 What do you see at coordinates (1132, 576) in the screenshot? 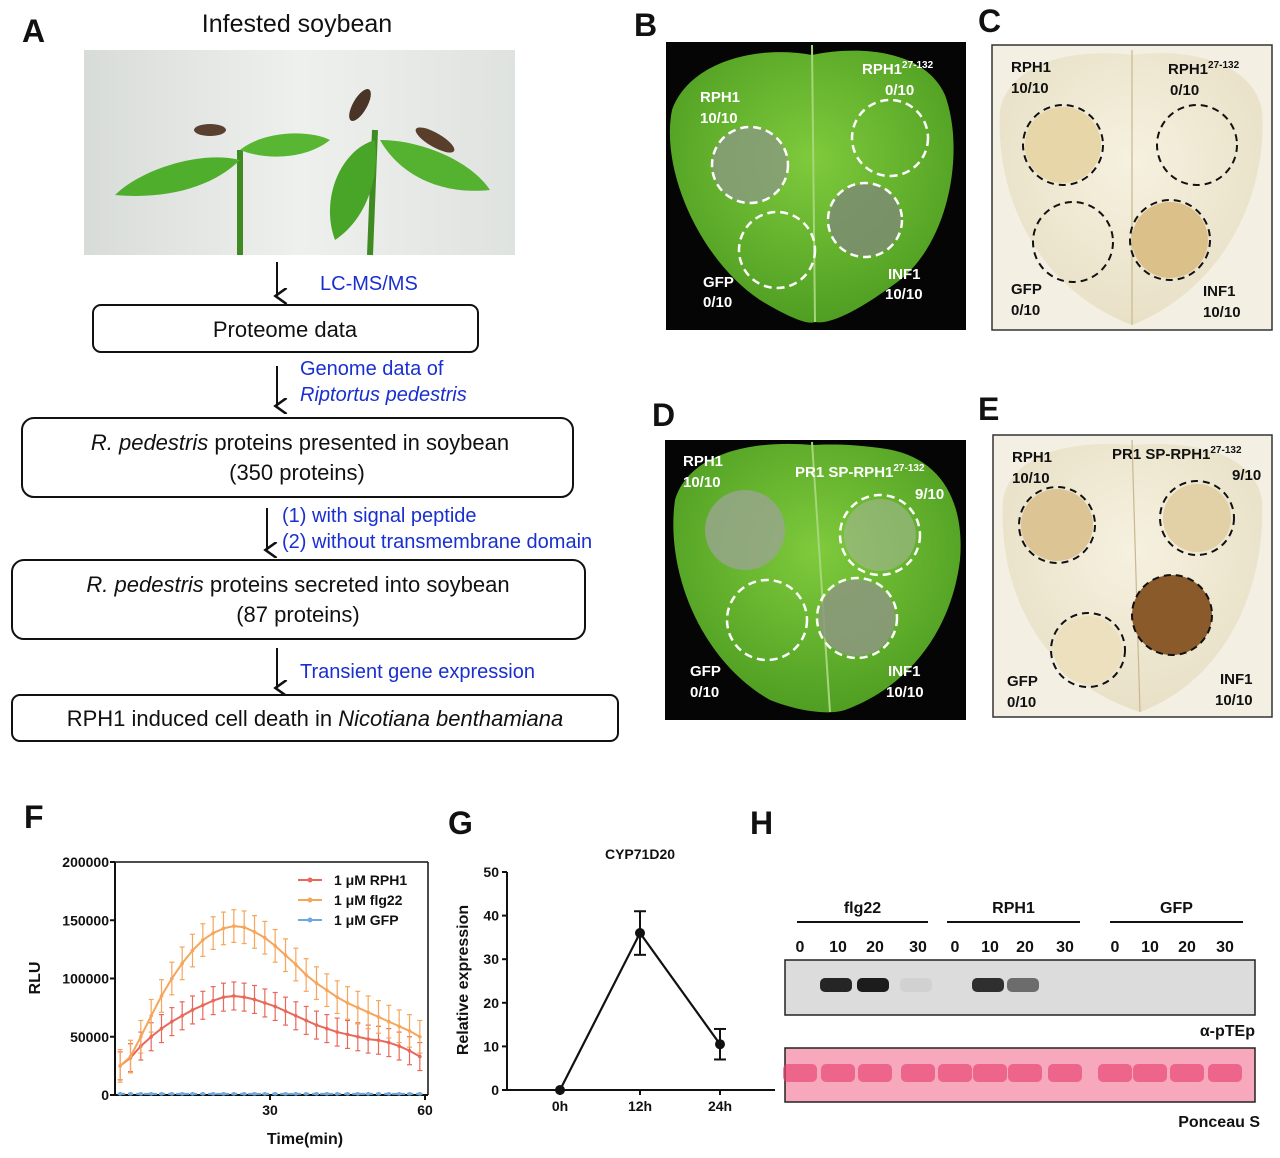
I see `cleared-leaf-photo-e` at bounding box center [1132, 576].